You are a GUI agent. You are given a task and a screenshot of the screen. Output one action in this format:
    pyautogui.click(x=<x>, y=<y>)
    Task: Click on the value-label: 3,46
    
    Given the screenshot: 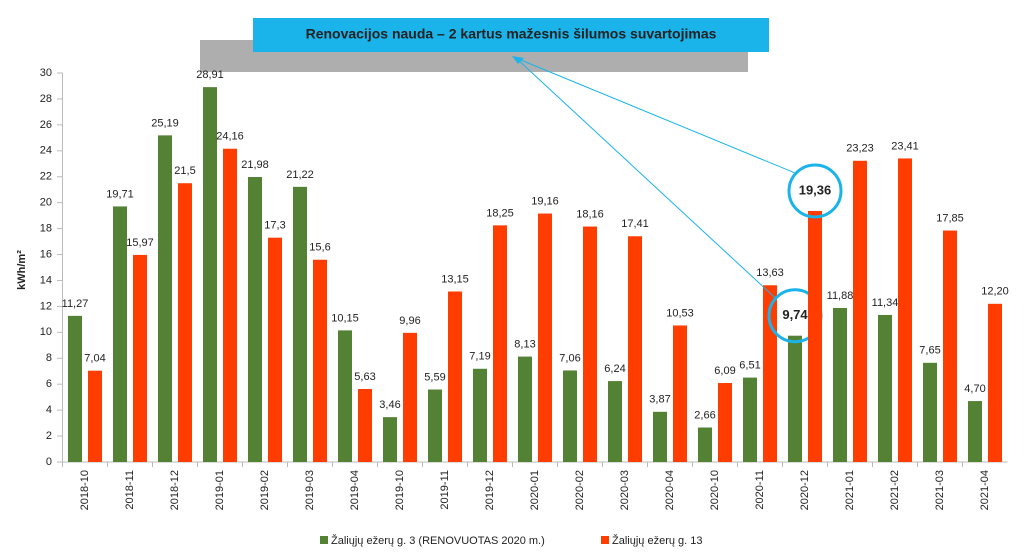 What is the action you would take?
    pyautogui.click(x=389, y=405)
    